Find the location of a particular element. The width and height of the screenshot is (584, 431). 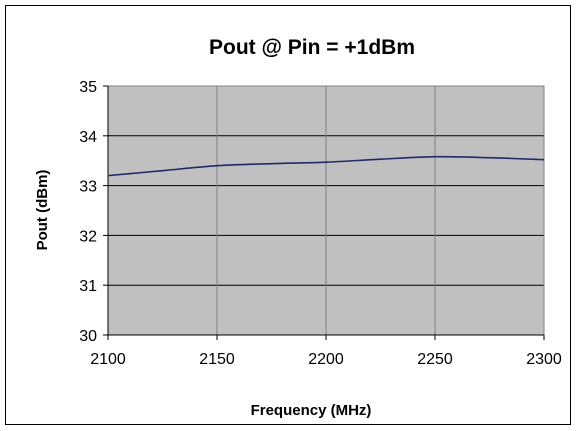

y-tick-label-4: 34 is located at coordinates (88, 137).